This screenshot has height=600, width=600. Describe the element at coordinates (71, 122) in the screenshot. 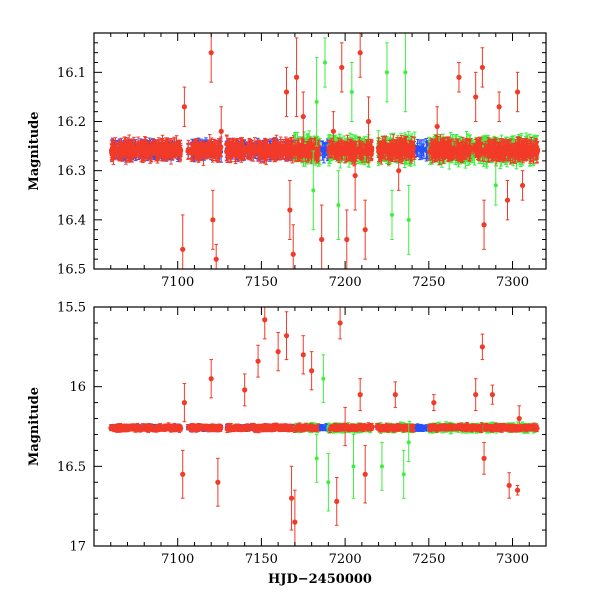

I see `y-tick-label: 16.2` at that location.